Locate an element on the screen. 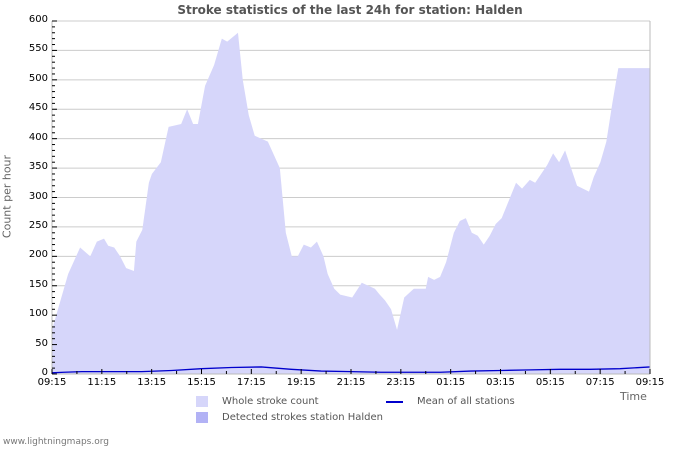  y-tick-label: 200 is located at coordinates (38, 255).